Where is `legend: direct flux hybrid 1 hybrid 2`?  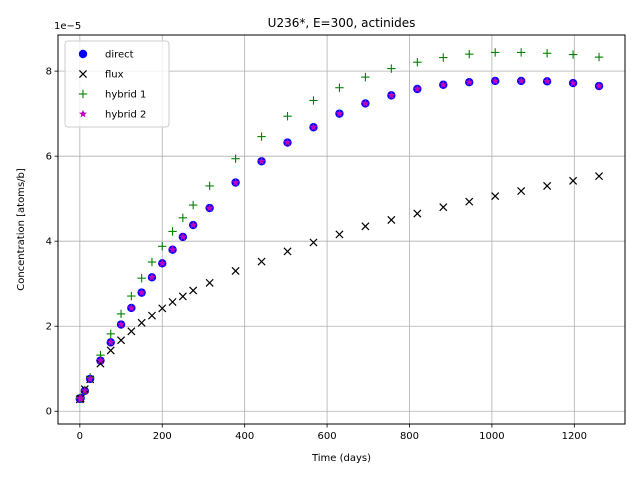 legend: direct flux hybrid 1 hybrid 2 is located at coordinates (117, 84).